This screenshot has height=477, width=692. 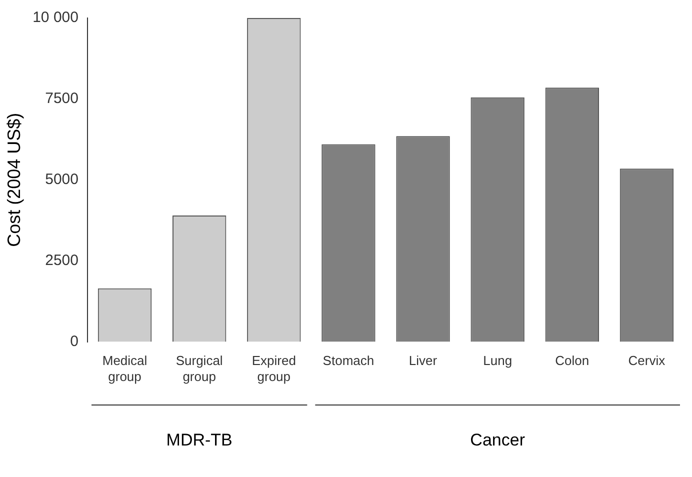 I want to click on x-tick-label: Colon, so click(x=572, y=360).